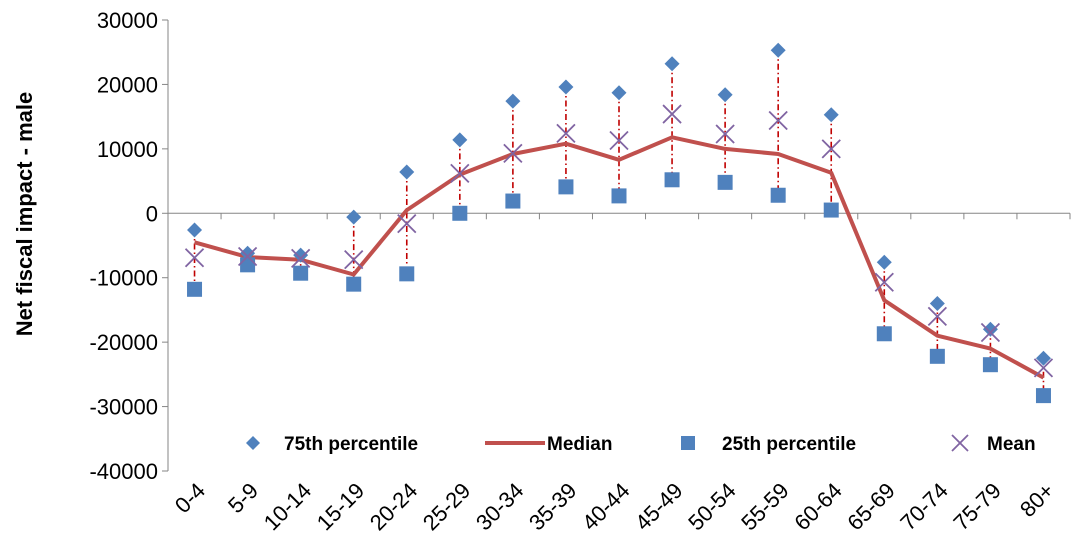  What do you see at coordinates (127, 84) in the screenshot?
I see `y-tick-label: 20000` at bounding box center [127, 84].